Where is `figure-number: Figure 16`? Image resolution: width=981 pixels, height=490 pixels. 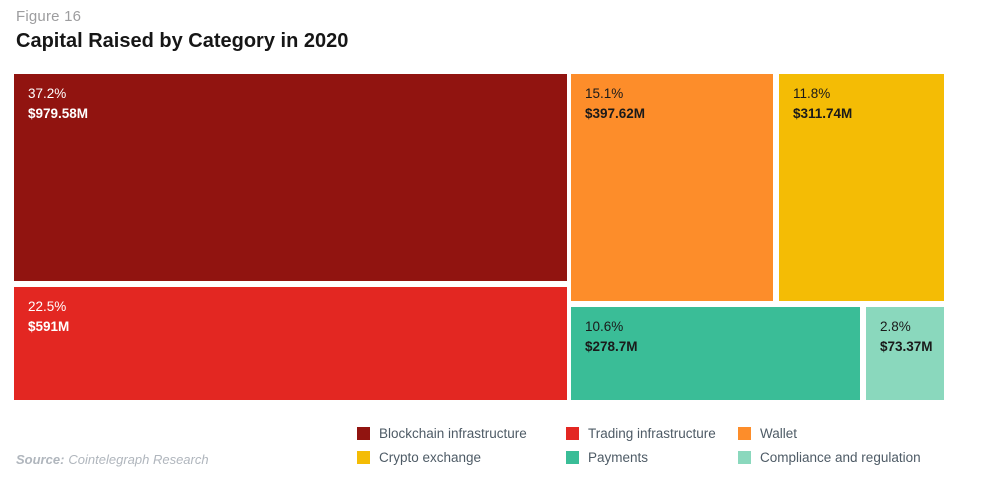
figure-number: Figure 16 is located at coordinates (49, 16).